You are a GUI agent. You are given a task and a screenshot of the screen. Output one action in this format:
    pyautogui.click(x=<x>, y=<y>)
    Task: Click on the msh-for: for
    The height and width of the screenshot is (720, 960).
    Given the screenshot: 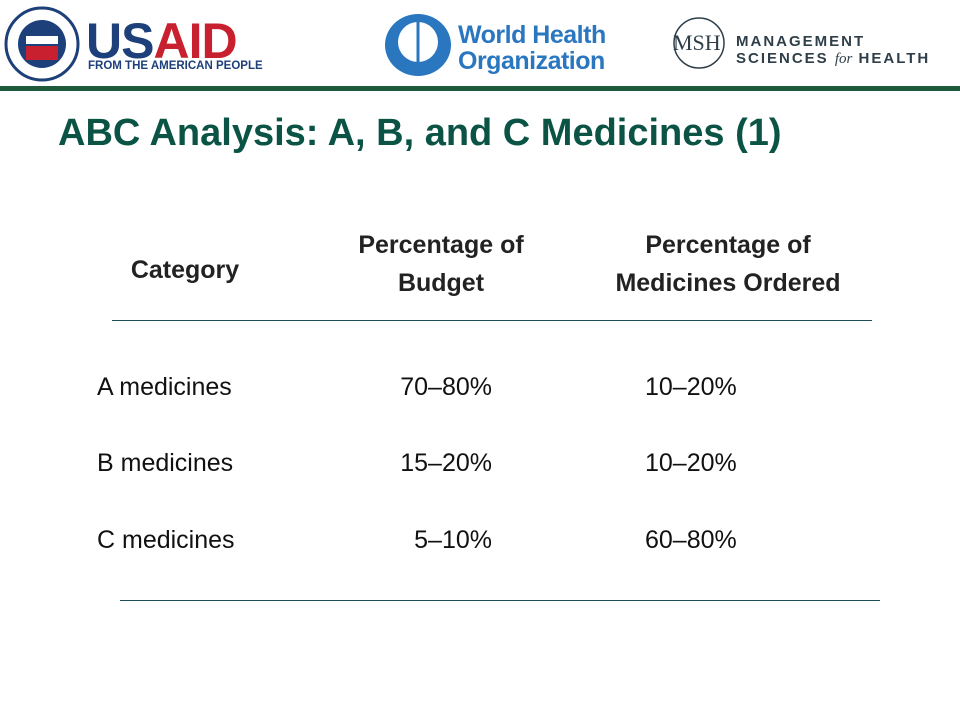 What is the action you would take?
    pyautogui.click(x=843, y=59)
    